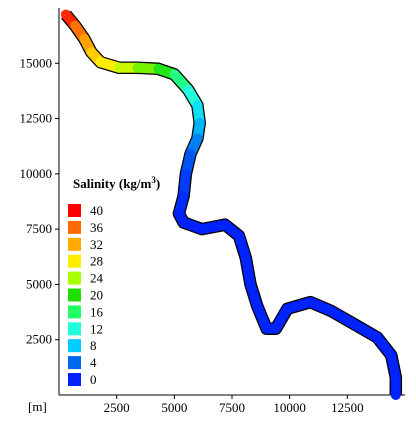 The height and width of the screenshot is (424, 416). Describe the element at coordinates (39, 228) in the screenshot. I see `y-tick-label: 7500` at that location.